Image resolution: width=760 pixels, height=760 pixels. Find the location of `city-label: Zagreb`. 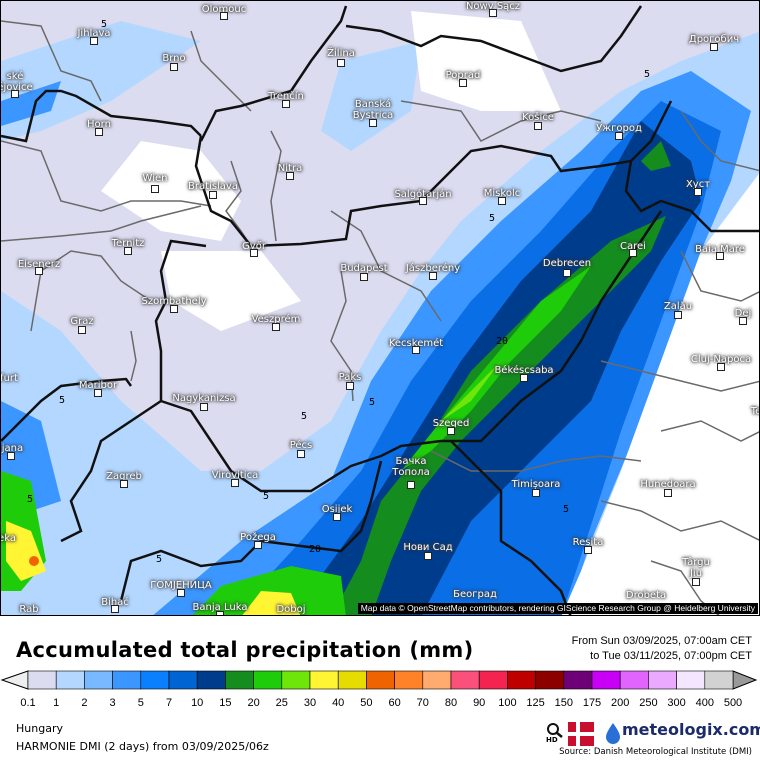

city-label: Zagreb is located at coordinates (124, 476).